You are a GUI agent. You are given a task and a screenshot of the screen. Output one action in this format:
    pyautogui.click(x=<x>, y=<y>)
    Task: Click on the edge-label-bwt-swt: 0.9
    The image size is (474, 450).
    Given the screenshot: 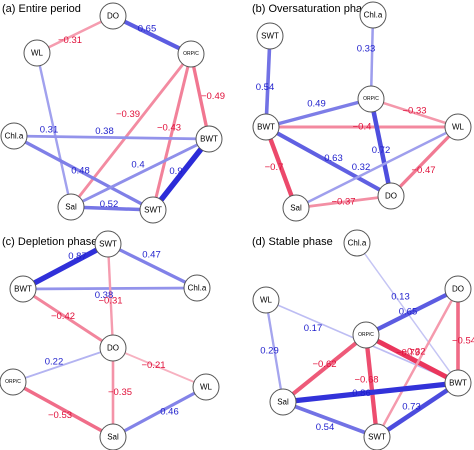 What is the action you would take?
    pyautogui.click(x=175, y=171)
    